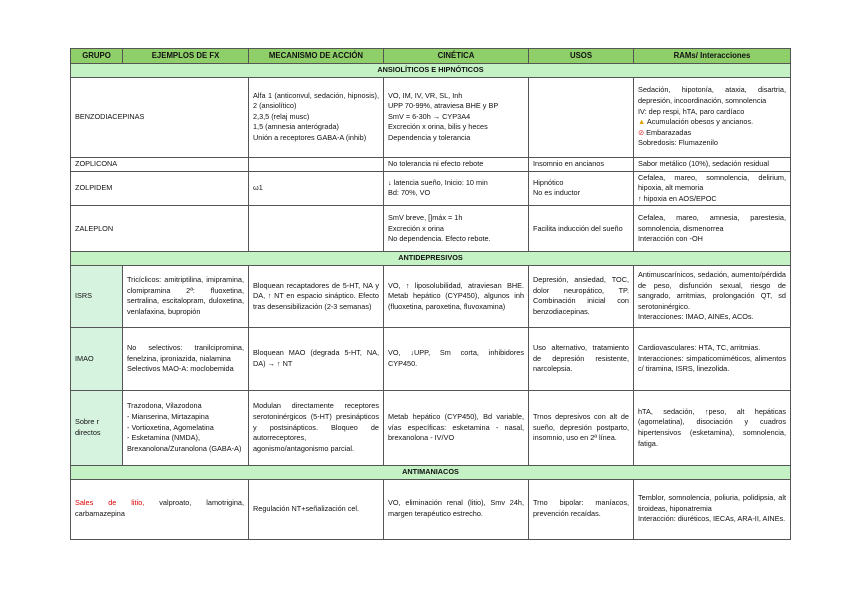  What do you see at coordinates (581, 229) in the screenshot?
I see `usos-cell: Facilita inducción del sueño` at bounding box center [581, 229].